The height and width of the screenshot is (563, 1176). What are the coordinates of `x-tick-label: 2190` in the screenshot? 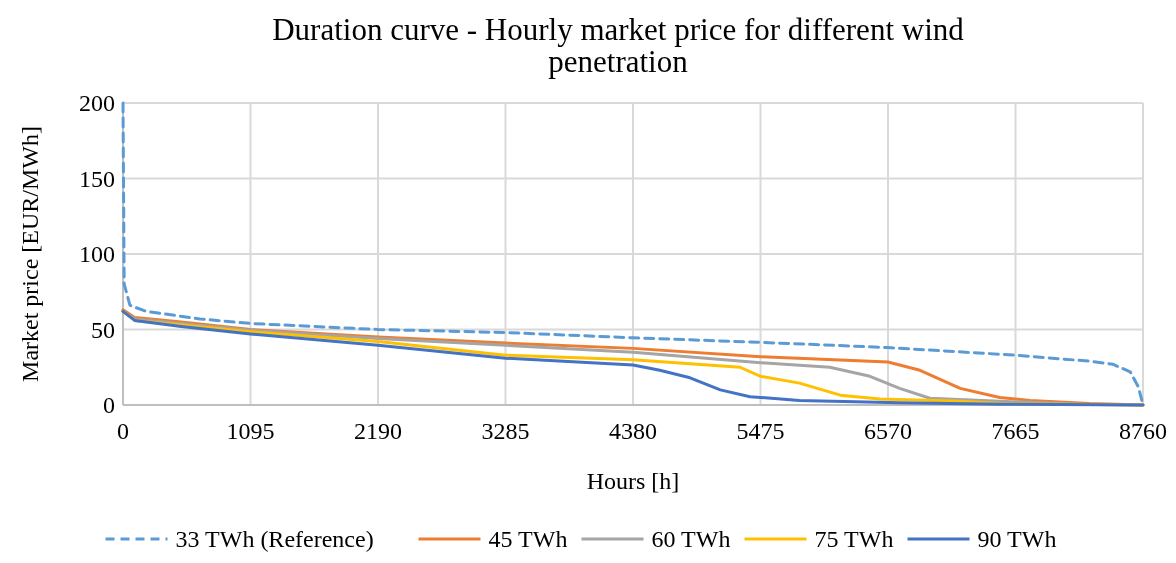 It's located at (378, 431).